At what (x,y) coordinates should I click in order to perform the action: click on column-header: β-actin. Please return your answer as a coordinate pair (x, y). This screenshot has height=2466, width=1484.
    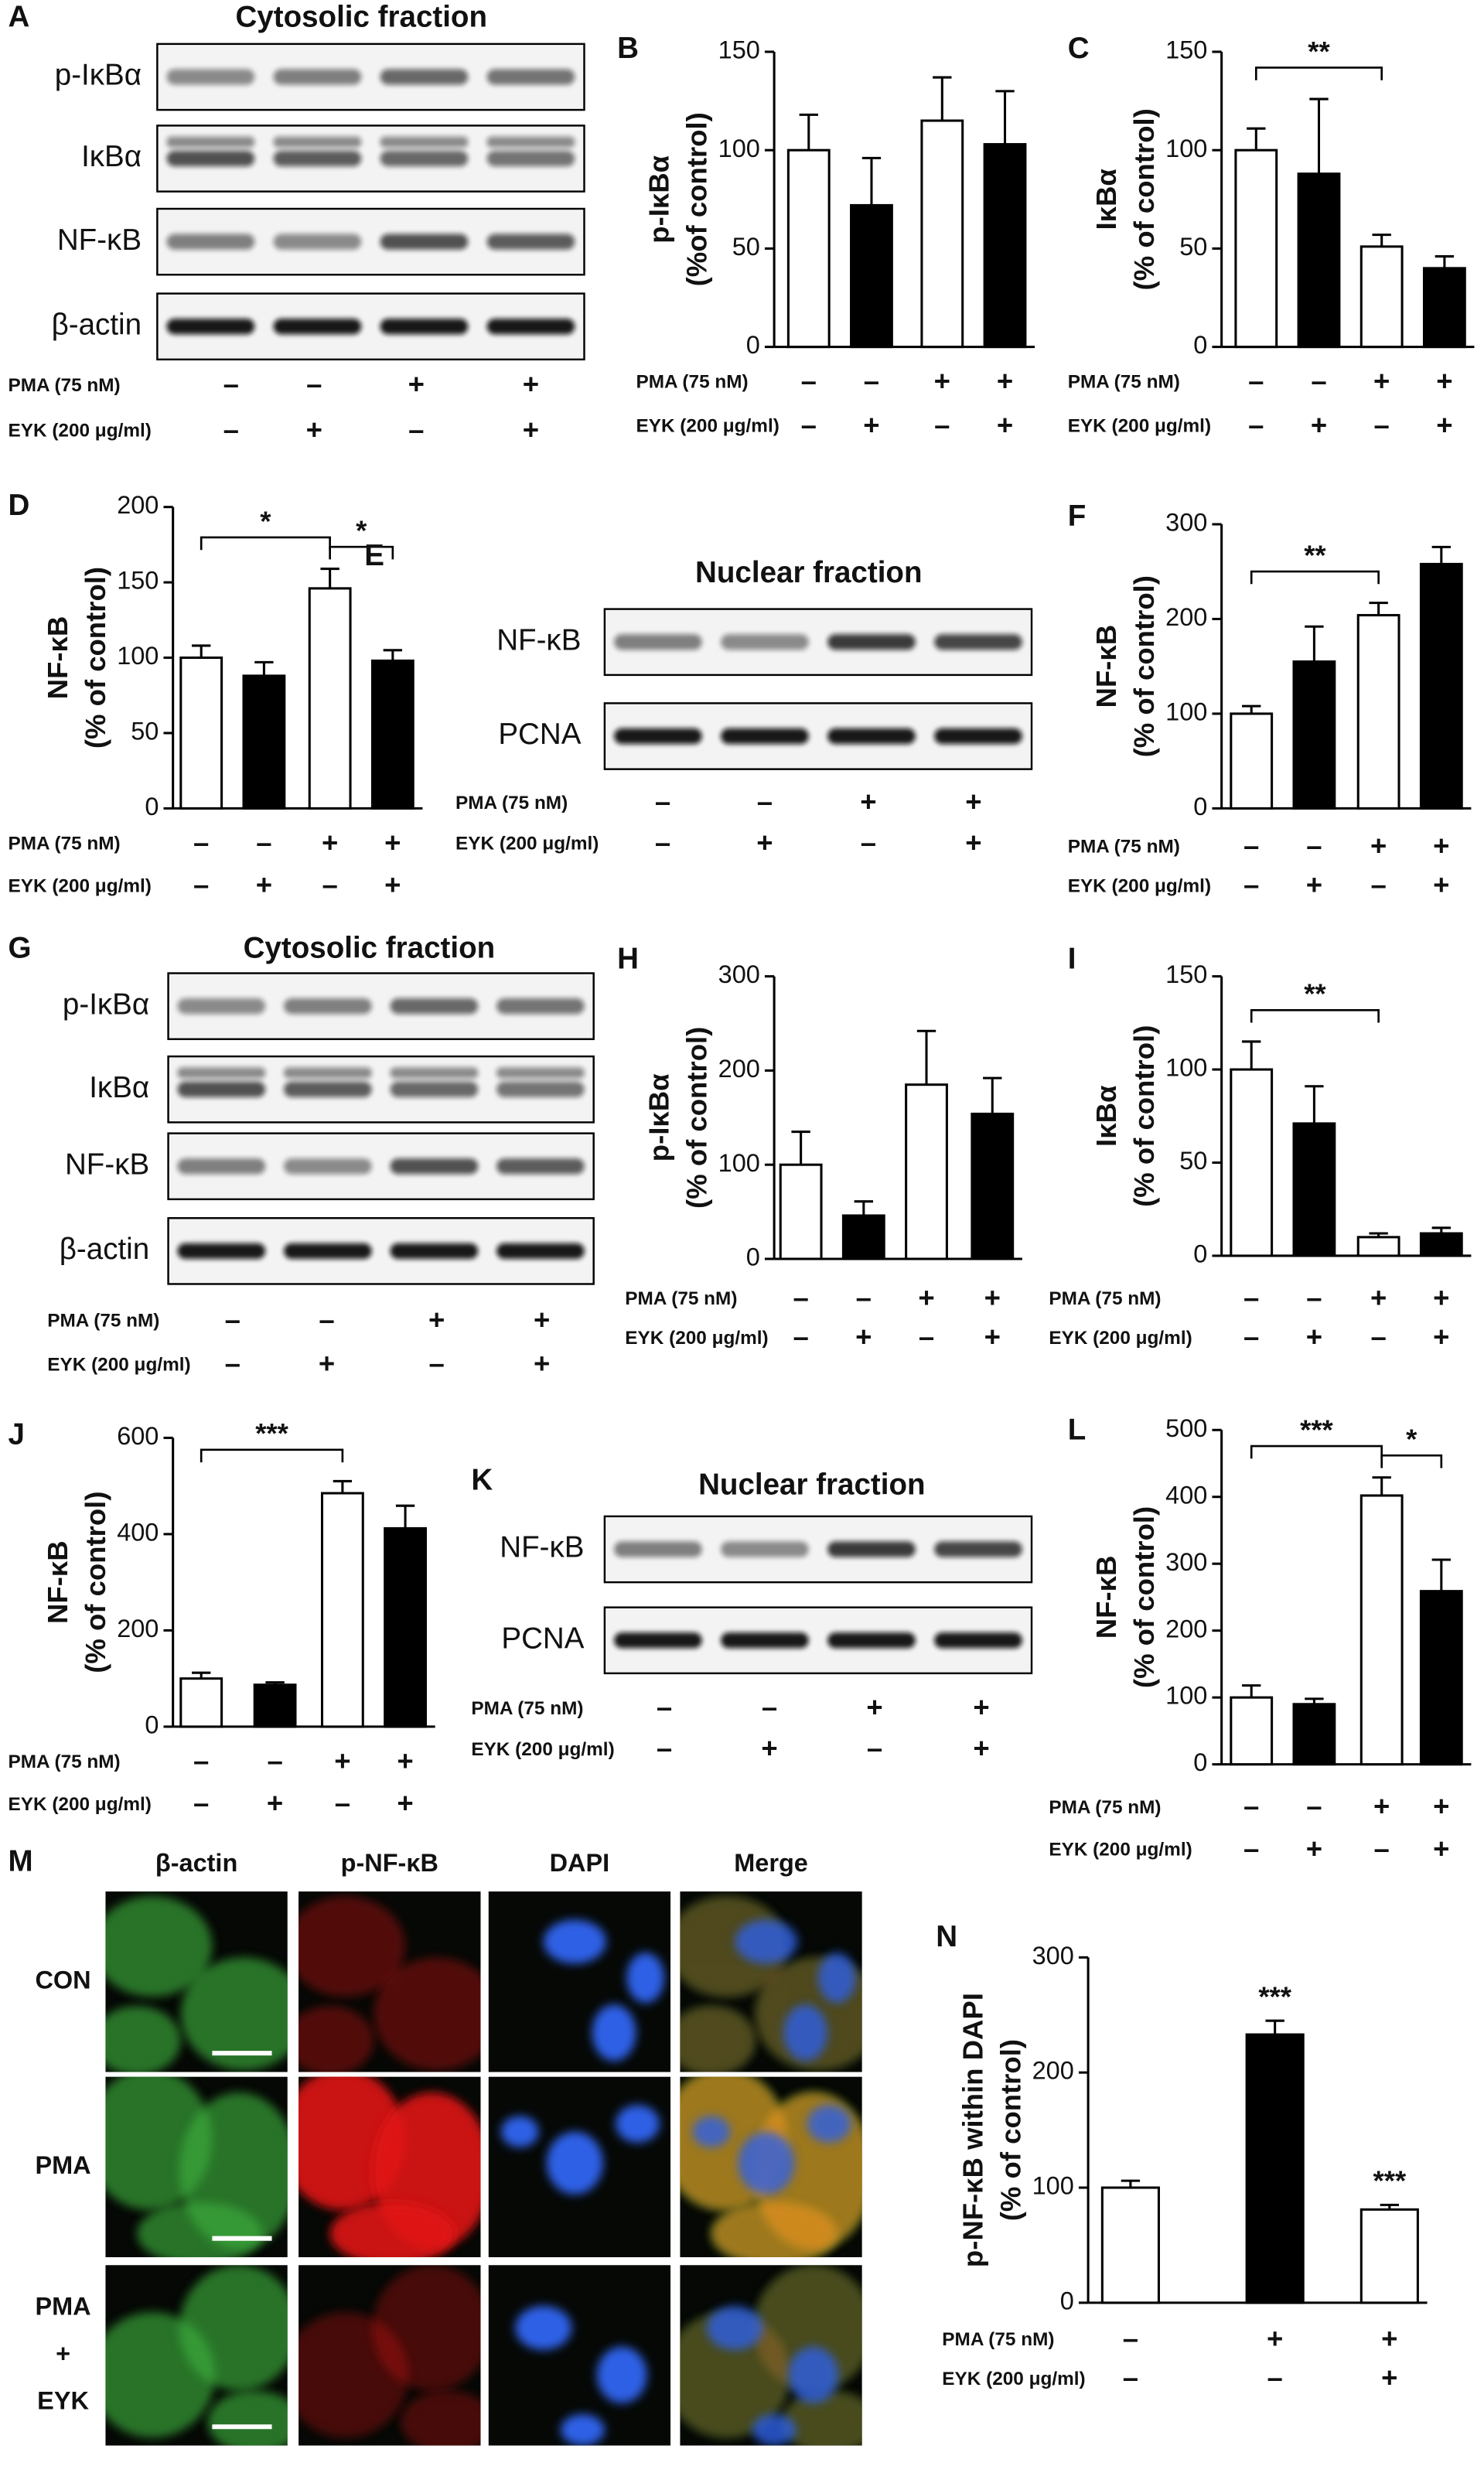
    Looking at the image, I should click on (196, 1863).